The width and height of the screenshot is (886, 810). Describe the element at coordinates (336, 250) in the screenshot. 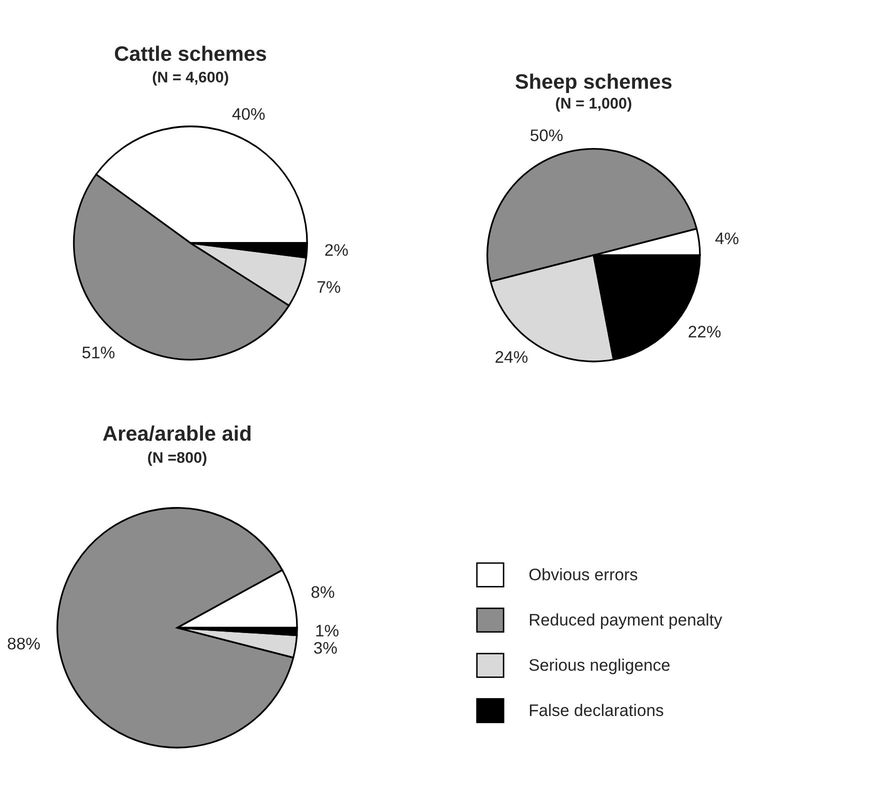

I see `data-label: 2%` at that location.